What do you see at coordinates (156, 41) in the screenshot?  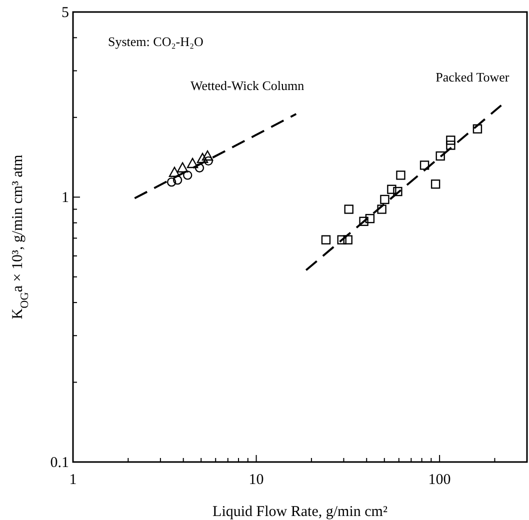 I see `annotation: System: CO₂-H₂O` at bounding box center [156, 41].